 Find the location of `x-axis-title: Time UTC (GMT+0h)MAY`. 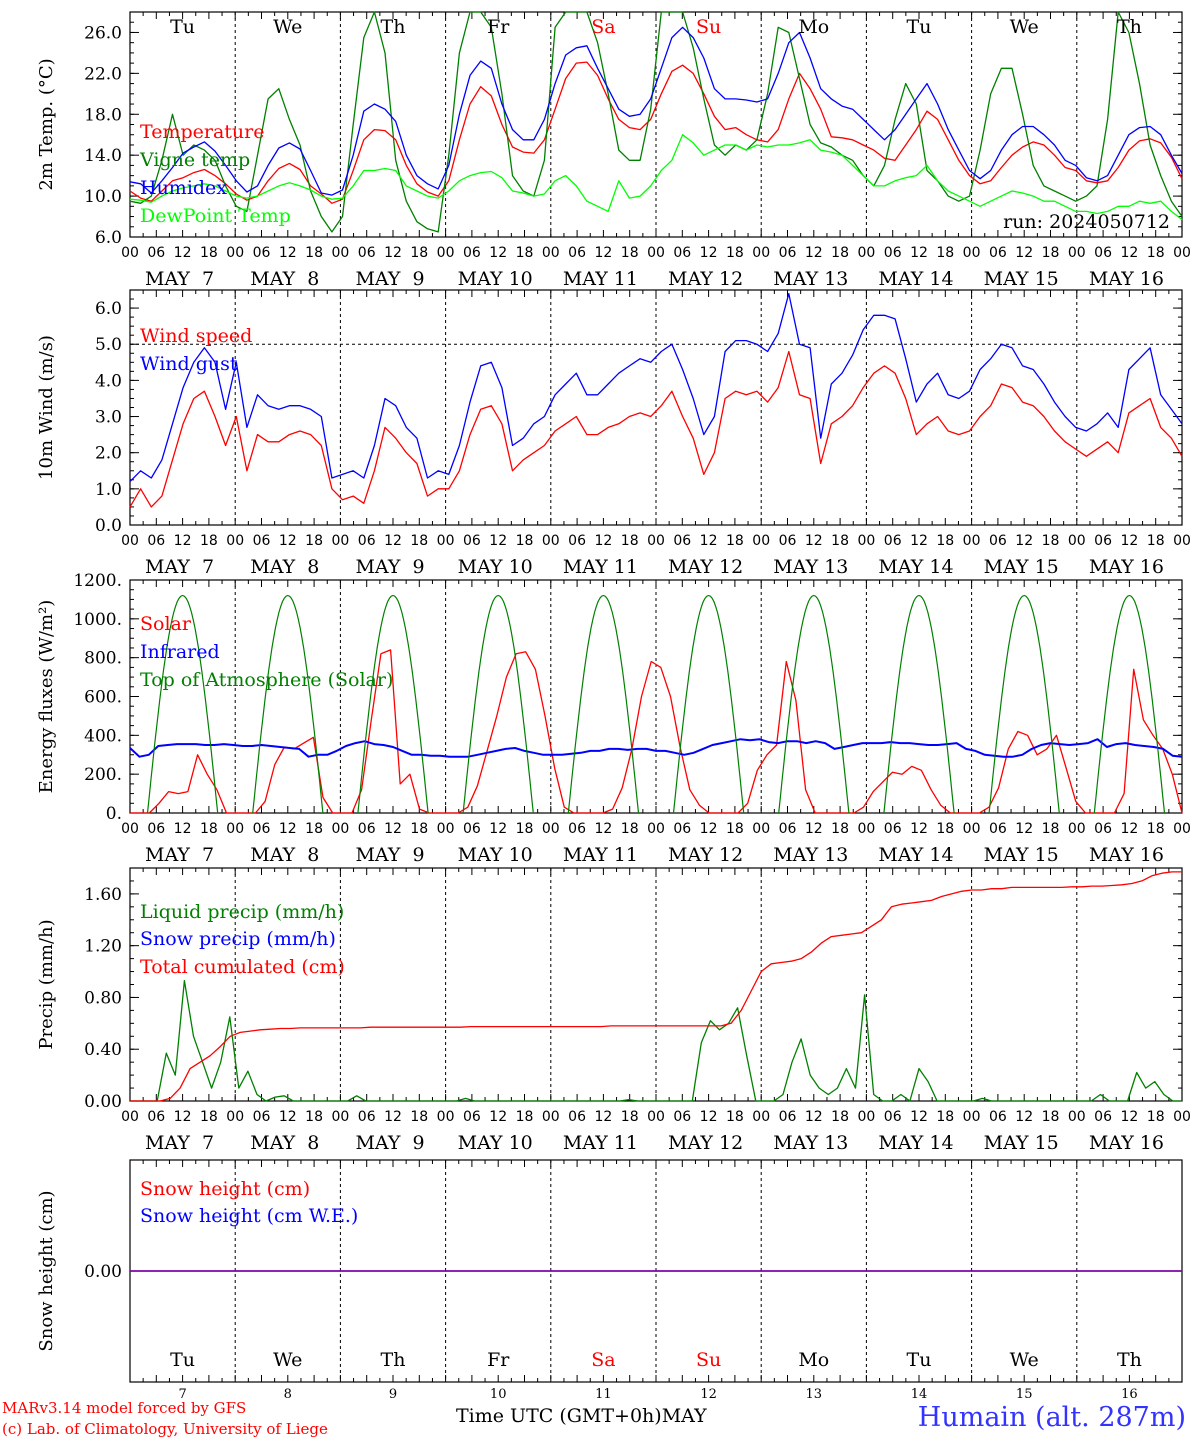

x-axis-title: Time UTC (GMT+0h)MAY is located at coordinates (581, 1416).